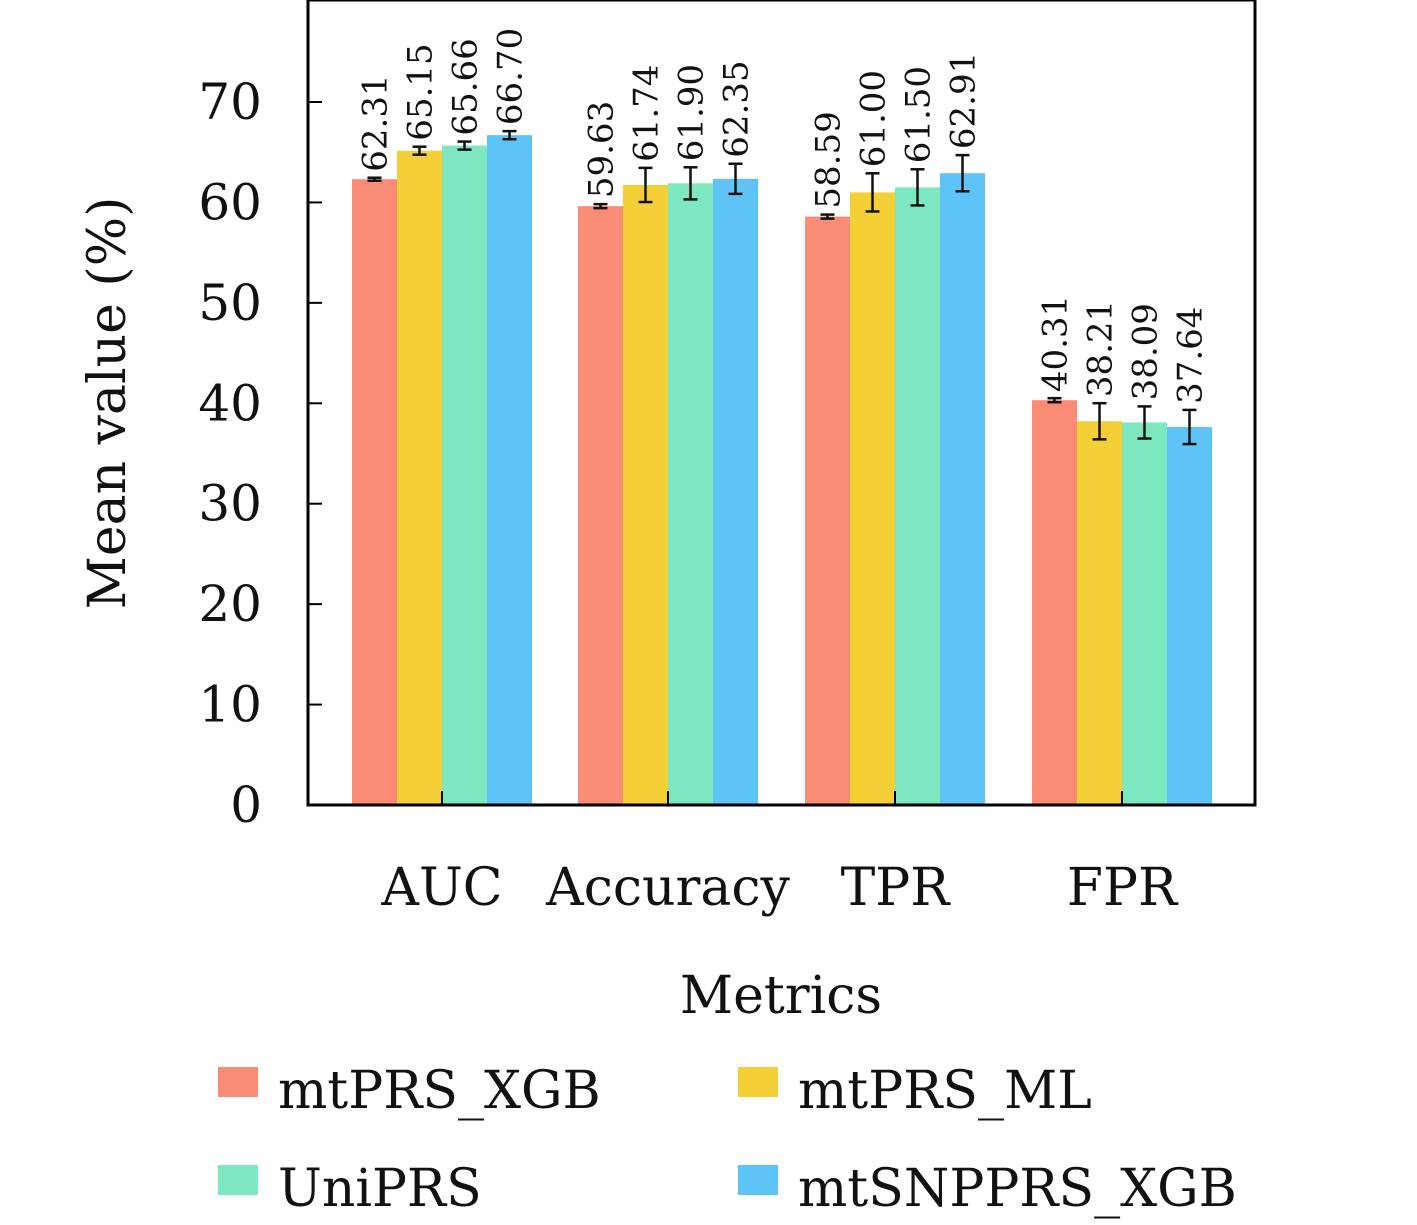 Image resolution: width=1417 pixels, height=1225 pixels. I want to click on data-label: 58.59, so click(829, 159).